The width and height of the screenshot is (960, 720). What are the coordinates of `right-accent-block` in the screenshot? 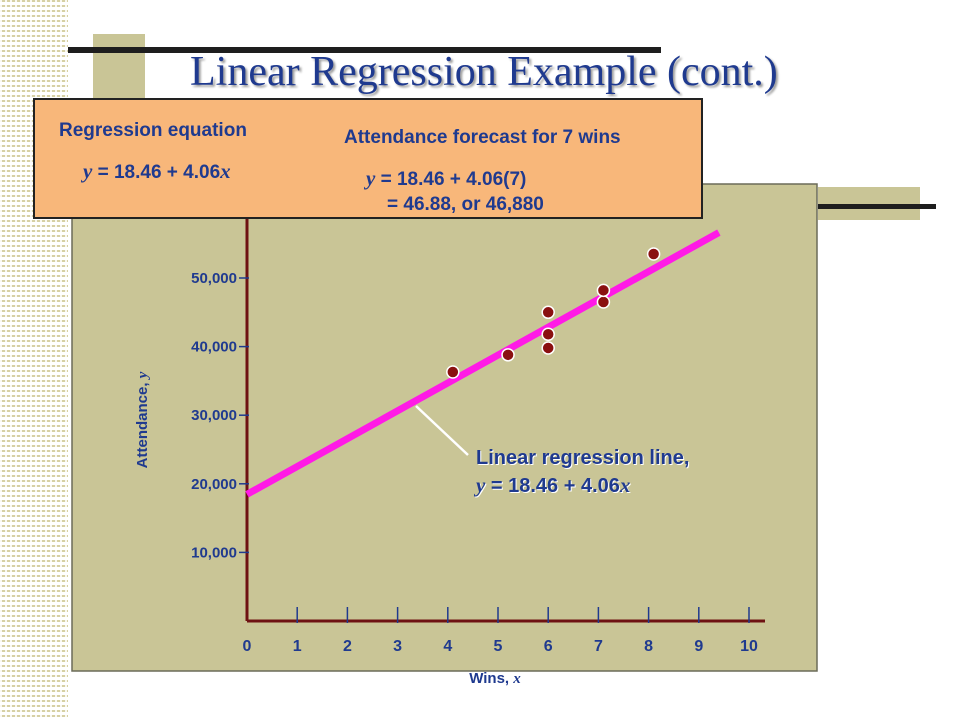 It's located at (869, 203).